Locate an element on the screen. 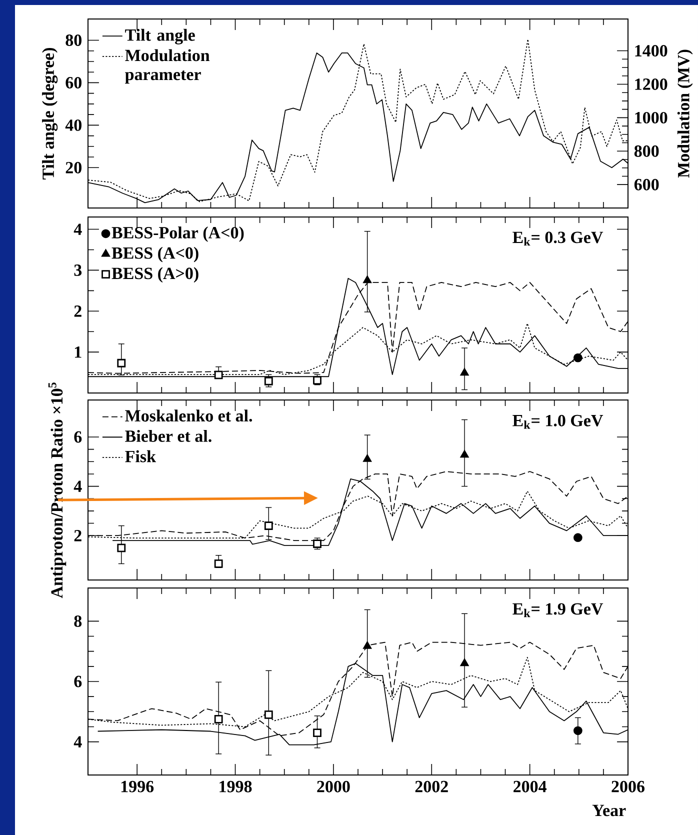 Image resolution: width=698 pixels, height=835 pixels. x-tick-label: 2000 is located at coordinates (333, 786).